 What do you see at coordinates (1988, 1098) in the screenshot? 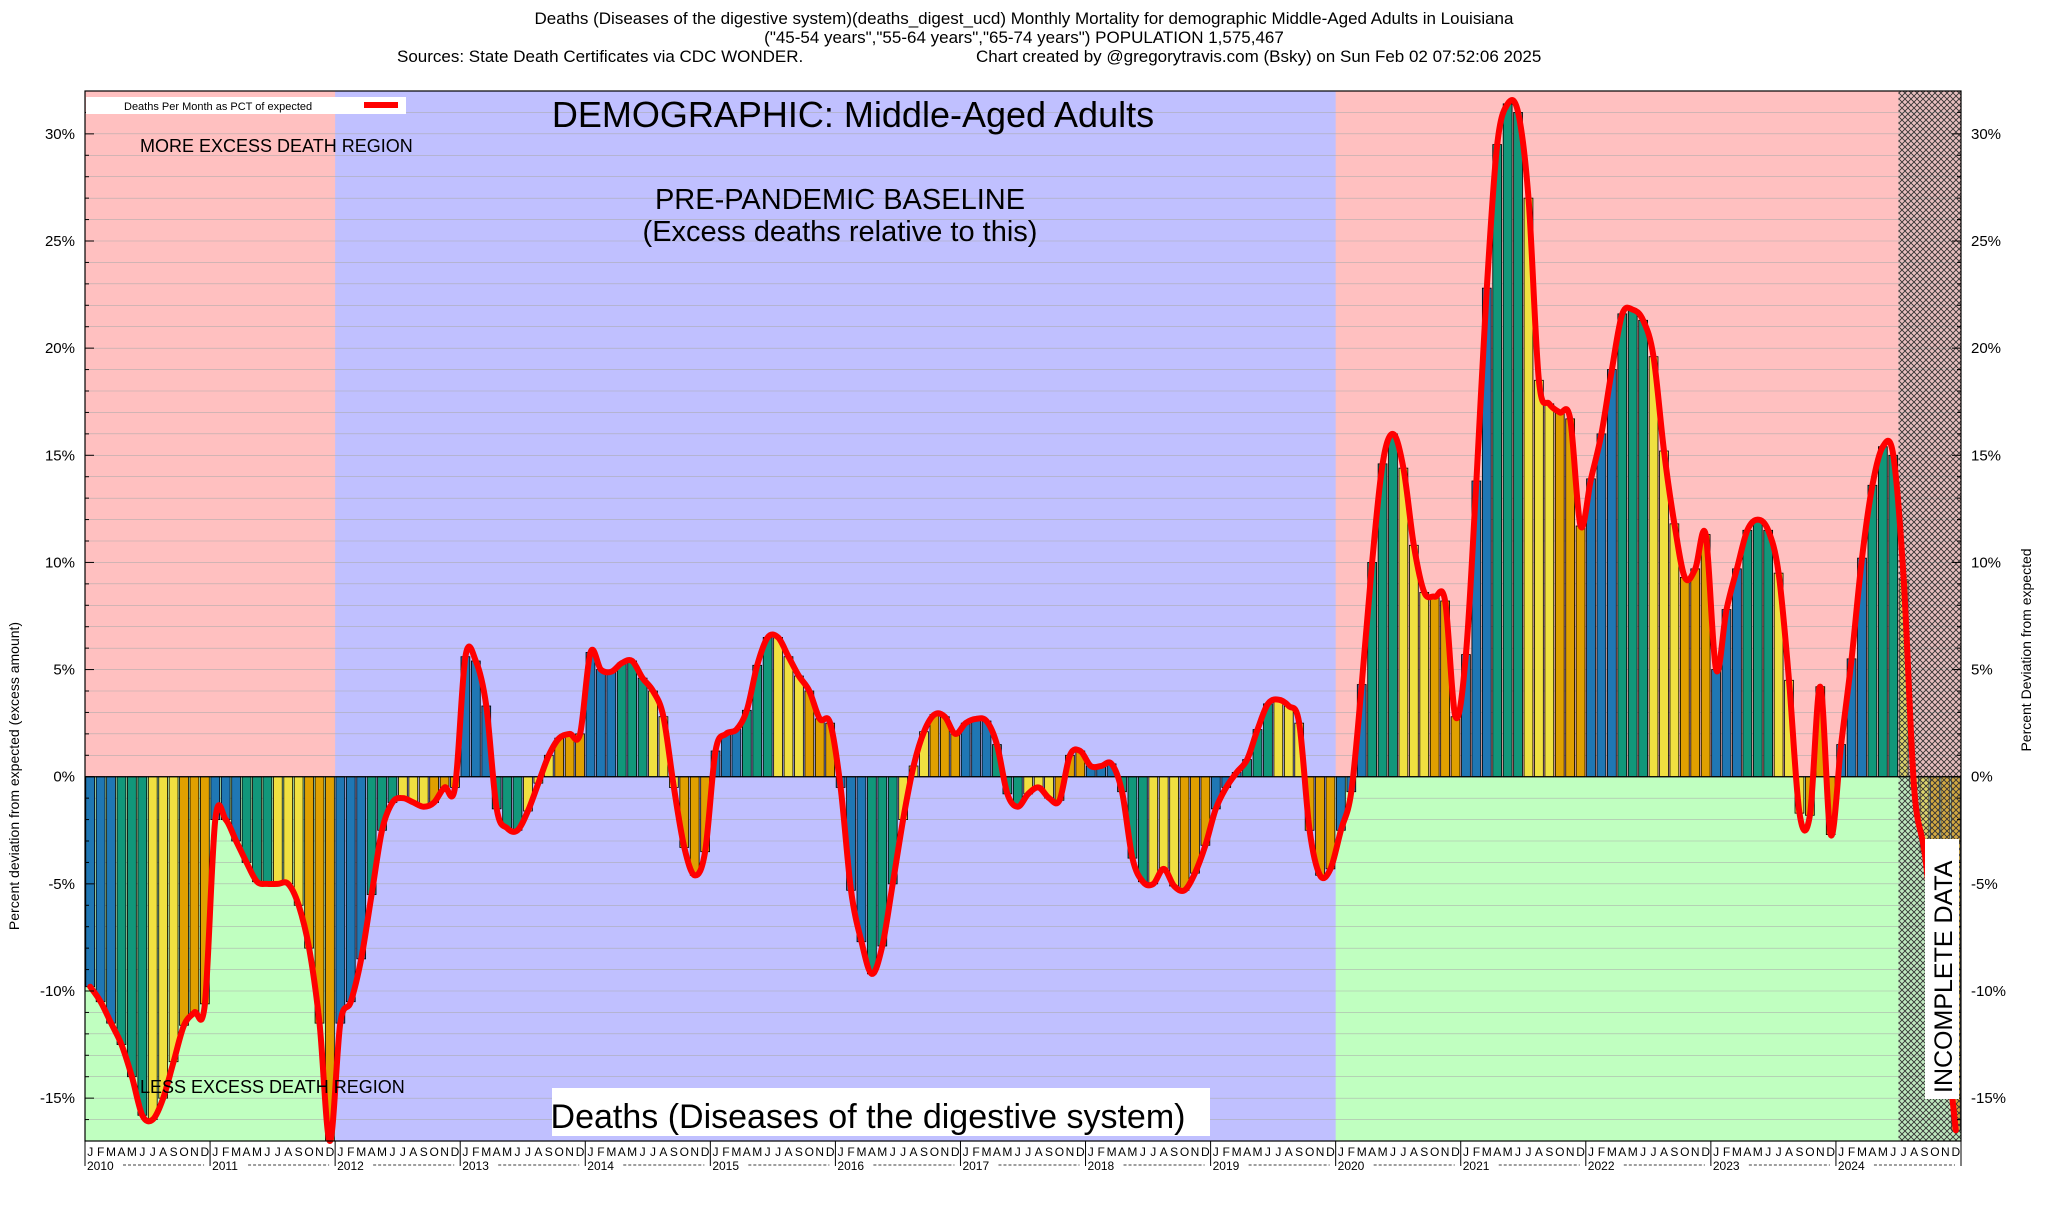
I see `y-tick-label-right: -15%` at bounding box center [1988, 1098].